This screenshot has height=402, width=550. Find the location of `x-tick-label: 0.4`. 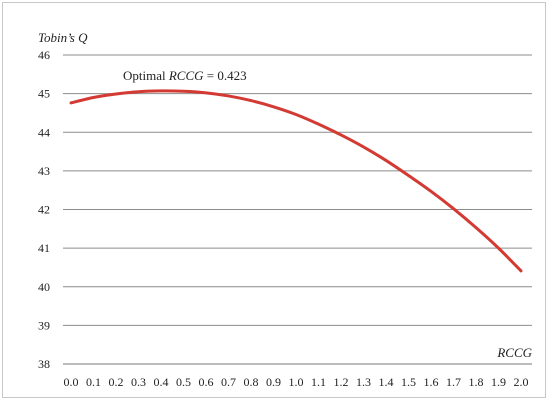

x-tick-label: 0.4 is located at coordinates (161, 382).